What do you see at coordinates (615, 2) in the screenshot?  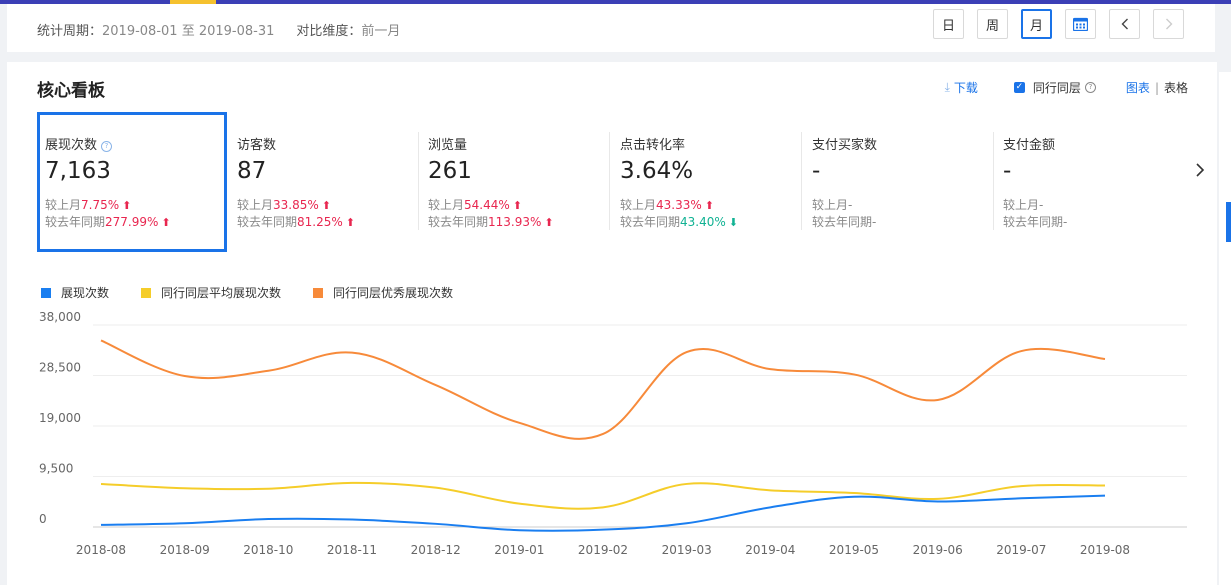 I see `top-navigation-strip` at bounding box center [615, 2].